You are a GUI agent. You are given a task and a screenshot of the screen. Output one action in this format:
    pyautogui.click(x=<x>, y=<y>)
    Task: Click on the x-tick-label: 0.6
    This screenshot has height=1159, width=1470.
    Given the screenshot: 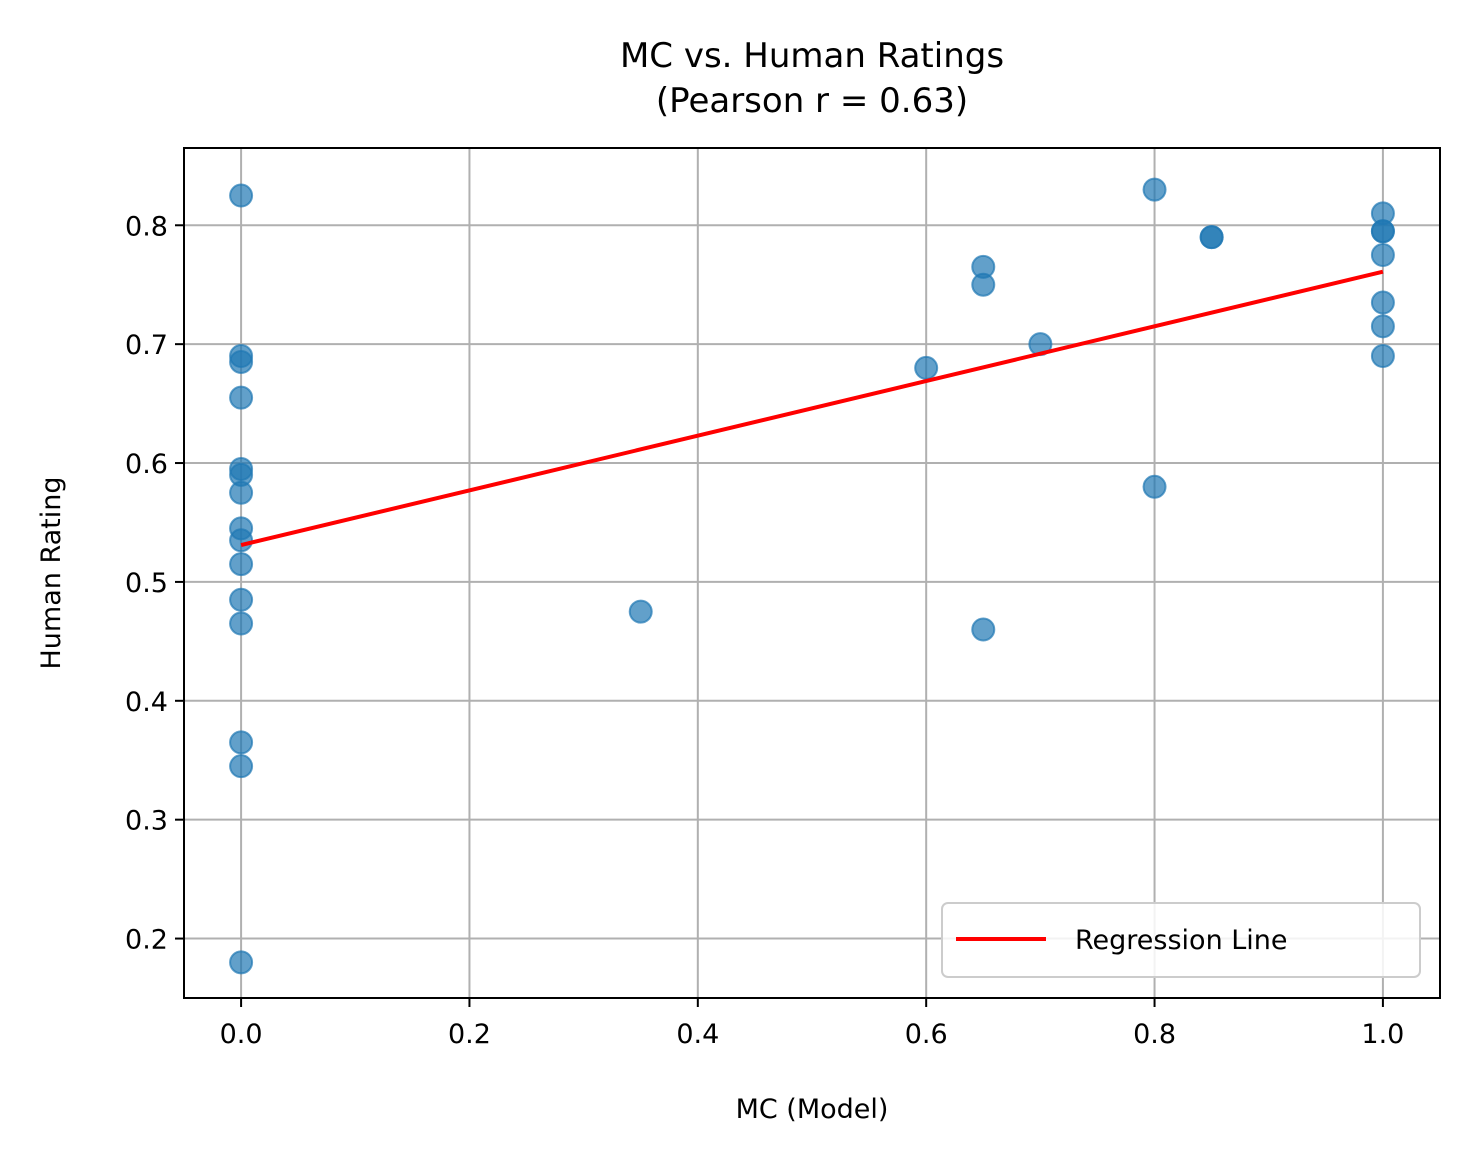 What is the action you would take?
    pyautogui.click(x=926, y=1034)
    